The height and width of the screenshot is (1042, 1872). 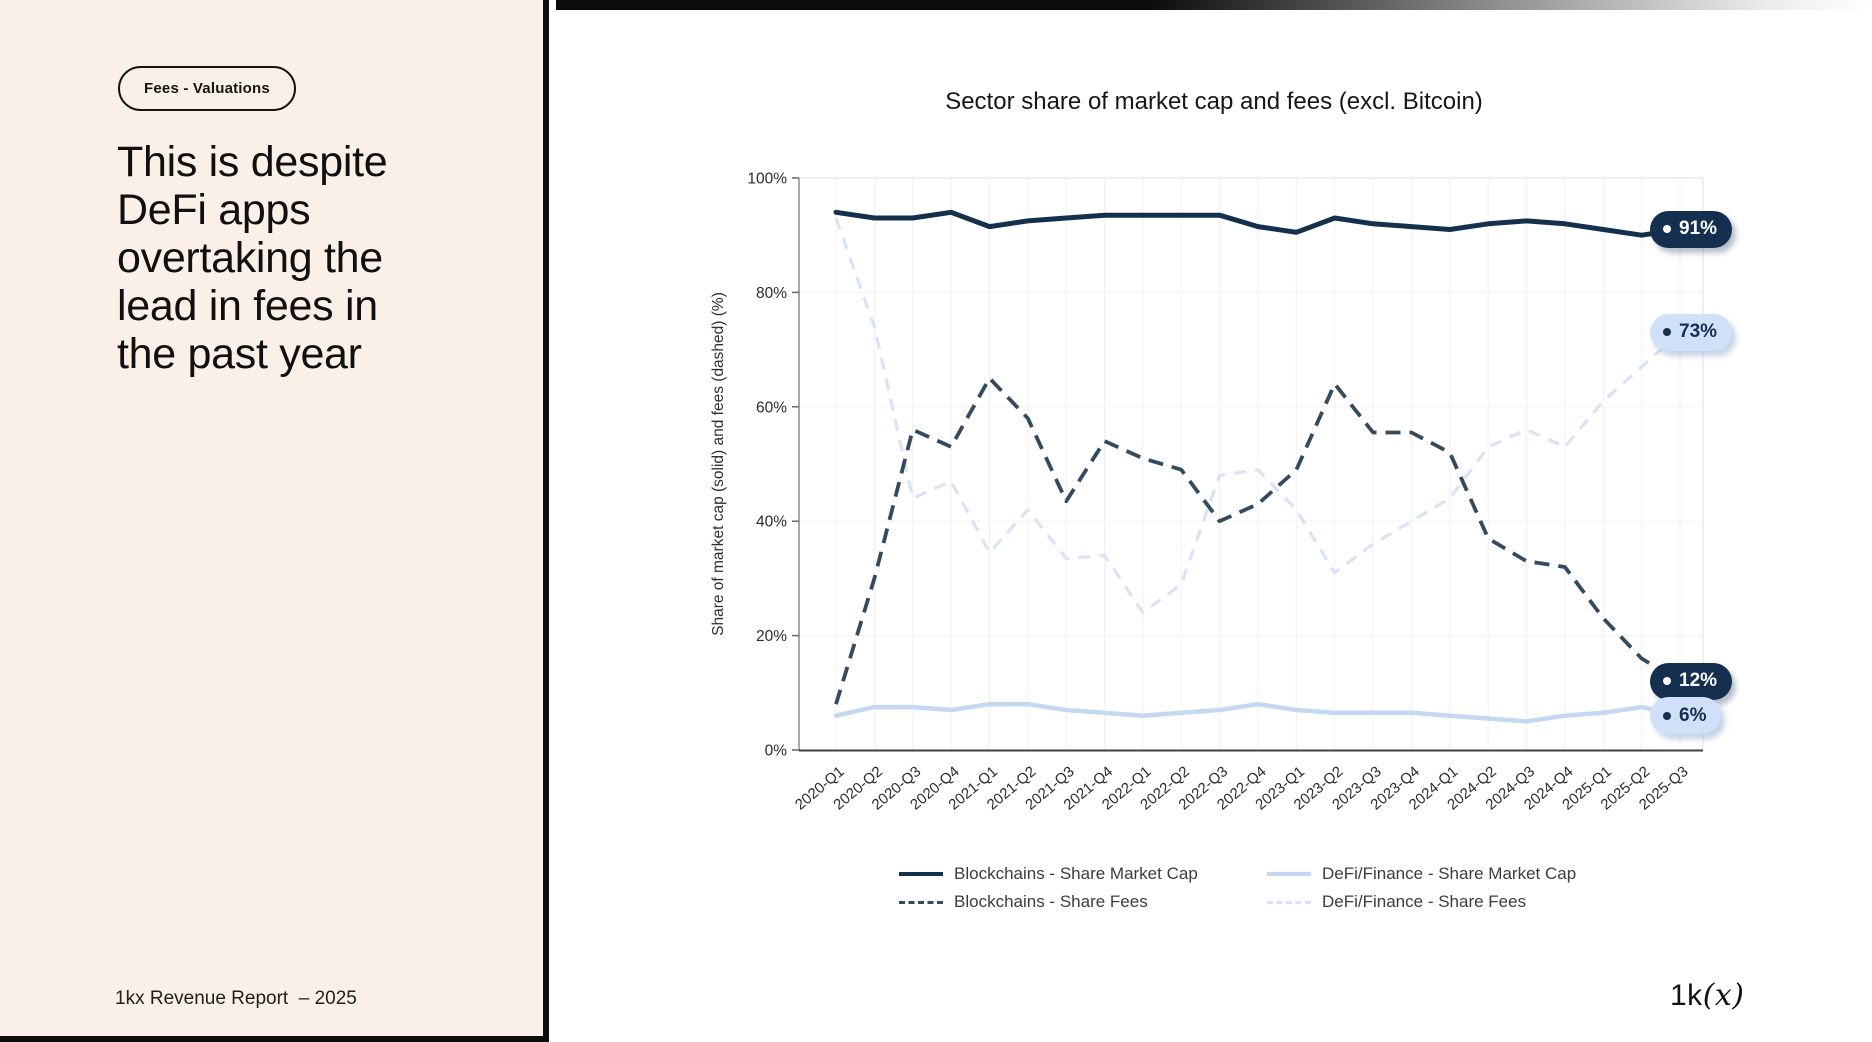 What do you see at coordinates (1693, 715) in the screenshot?
I see `pill-value: 6%` at bounding box center [1693, 715].